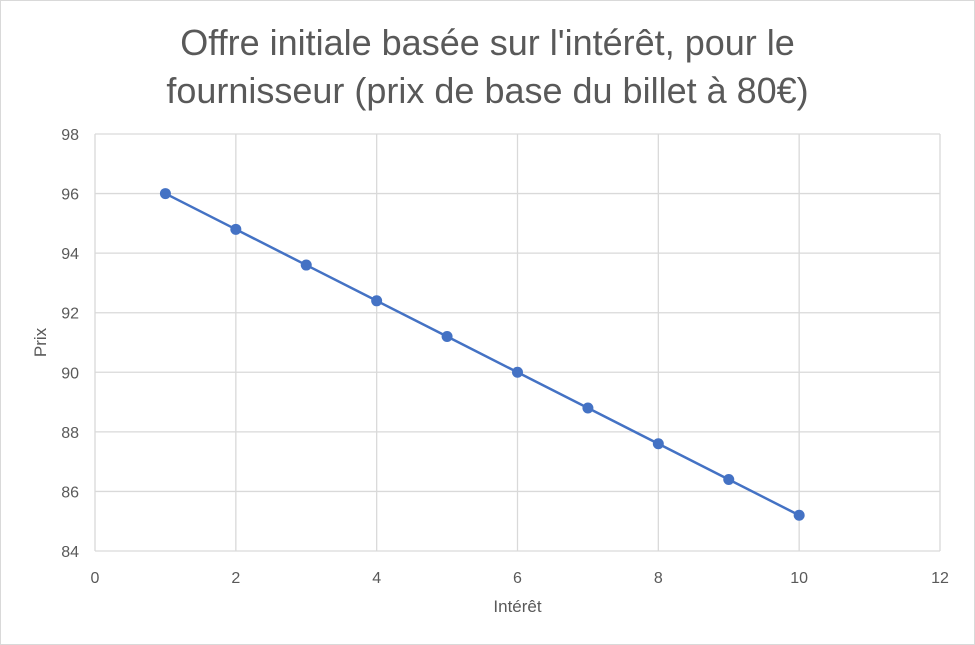 This screenshot has width=975, height=645. I want to click on x-axis-title: Intérêt, so click(517, 606).